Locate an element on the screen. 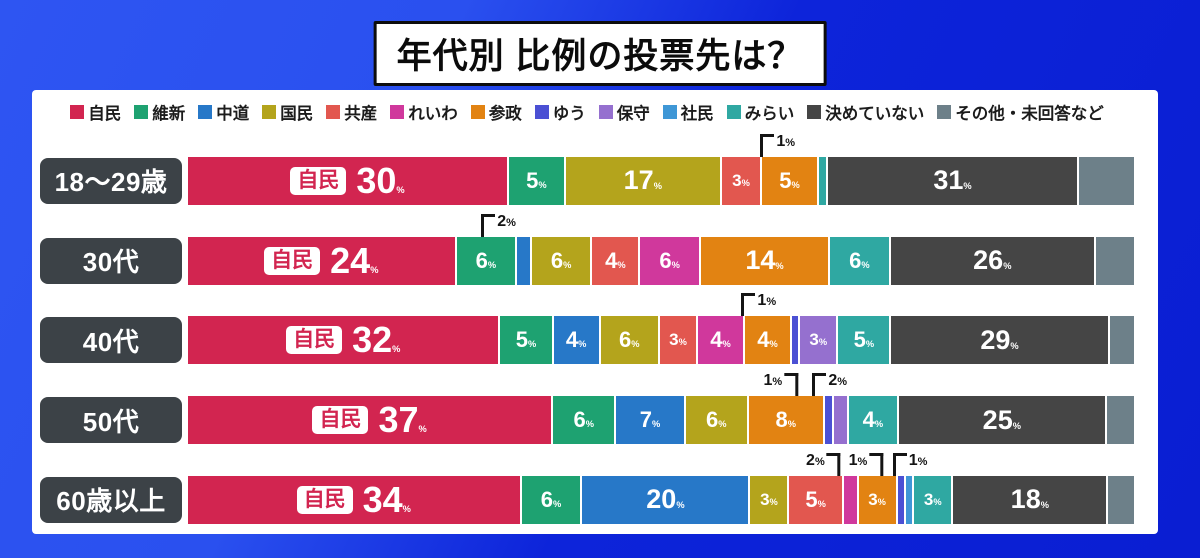  stacked-bar: 自民 24% 6% 6% 4% 6% 14% 6% 26% is located at coordinates (661, 260).